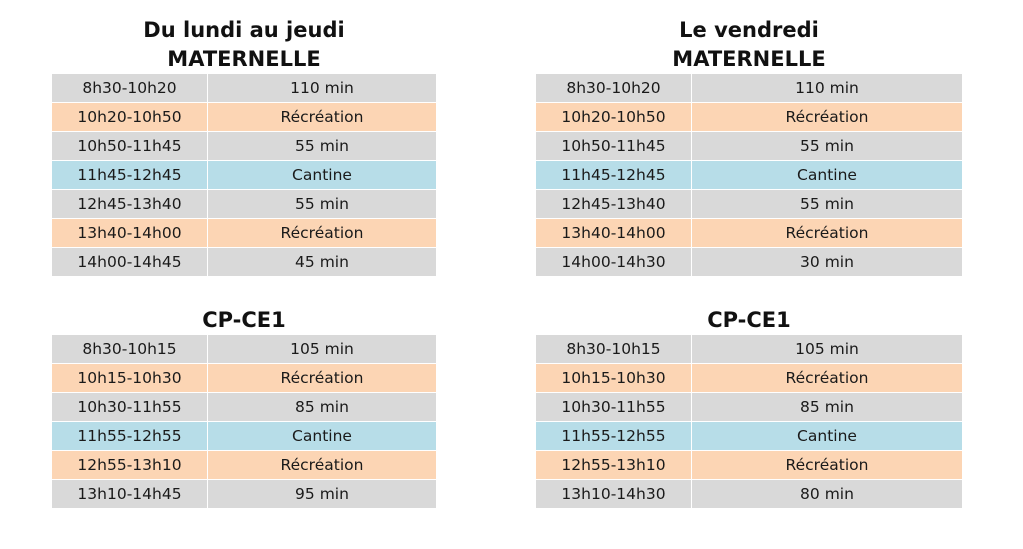 Image resolution: width=1023 pixels, height=549 pixels. I want to click on table-row: 13h10-14h45 95 min, so click(244, 494).